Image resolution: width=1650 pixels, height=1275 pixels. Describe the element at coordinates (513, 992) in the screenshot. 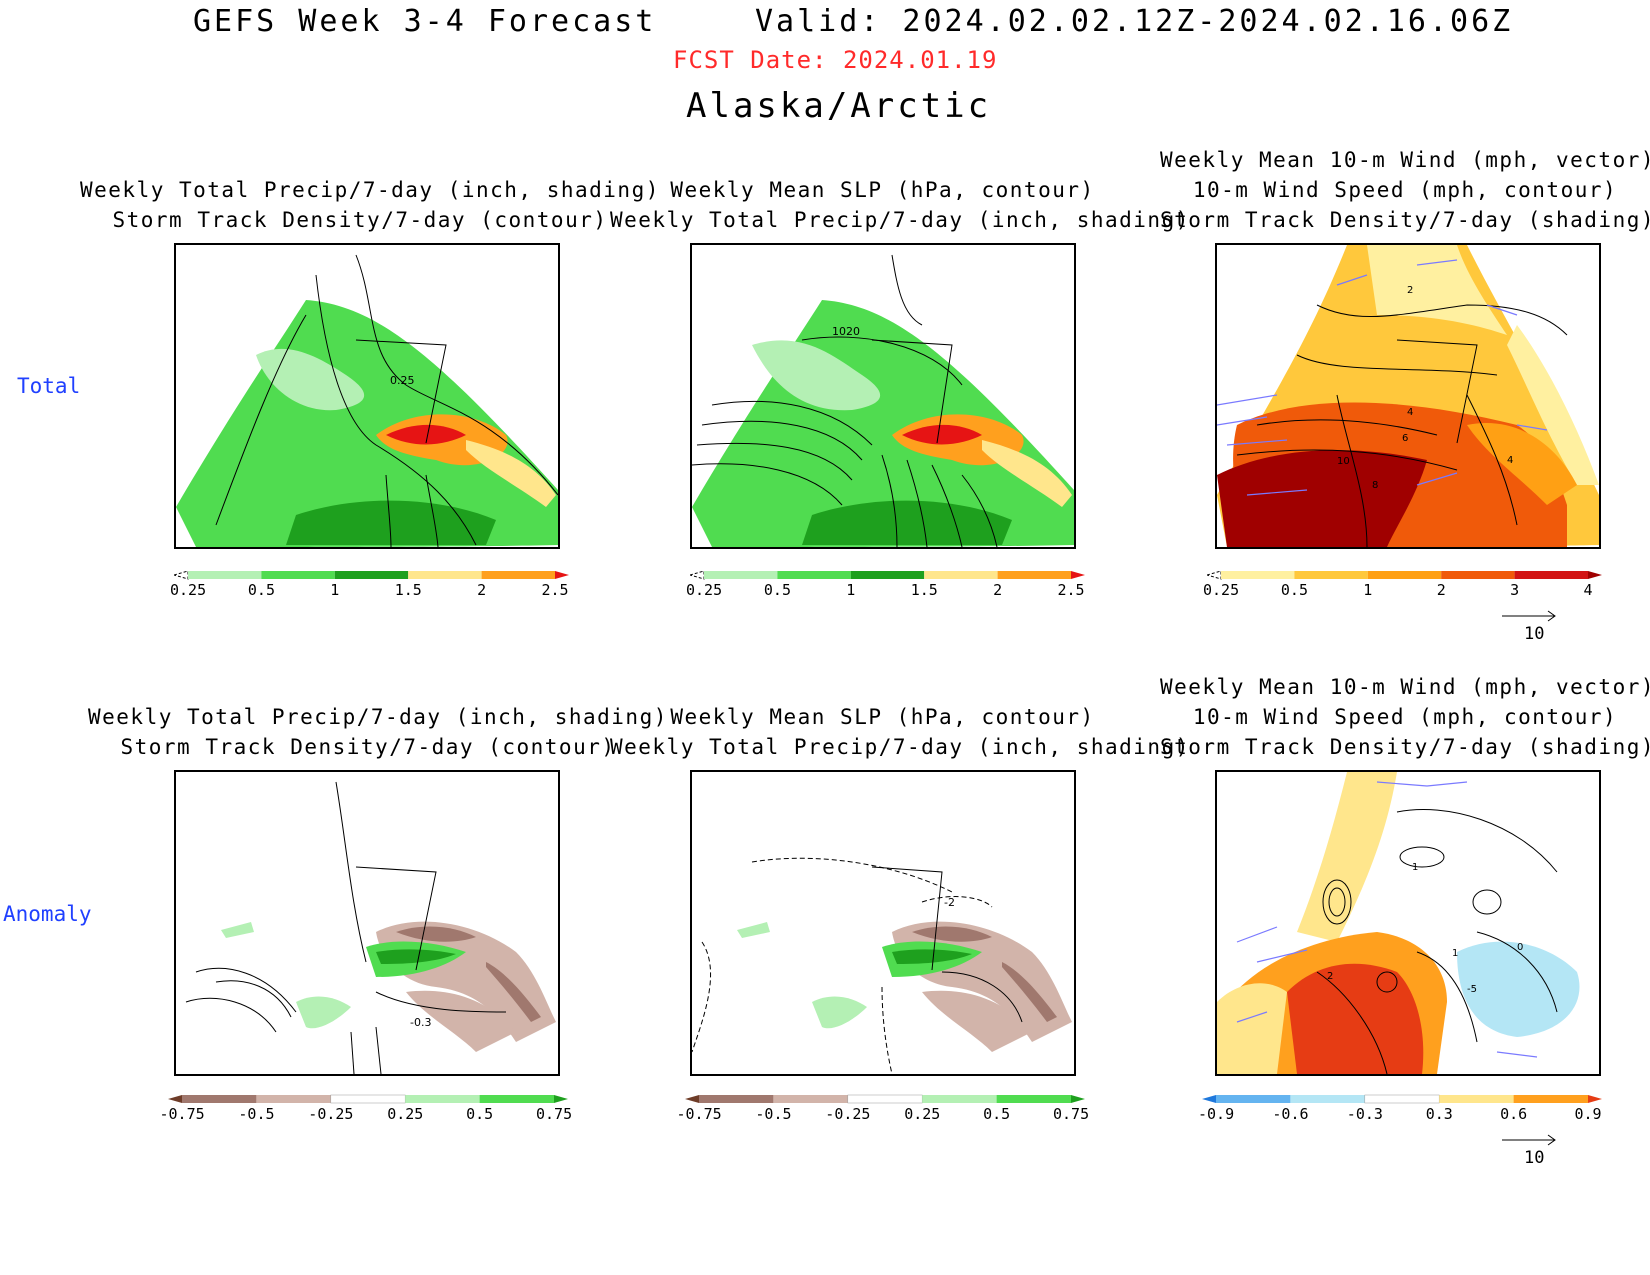

I see `anom-shading-brown` at that location.